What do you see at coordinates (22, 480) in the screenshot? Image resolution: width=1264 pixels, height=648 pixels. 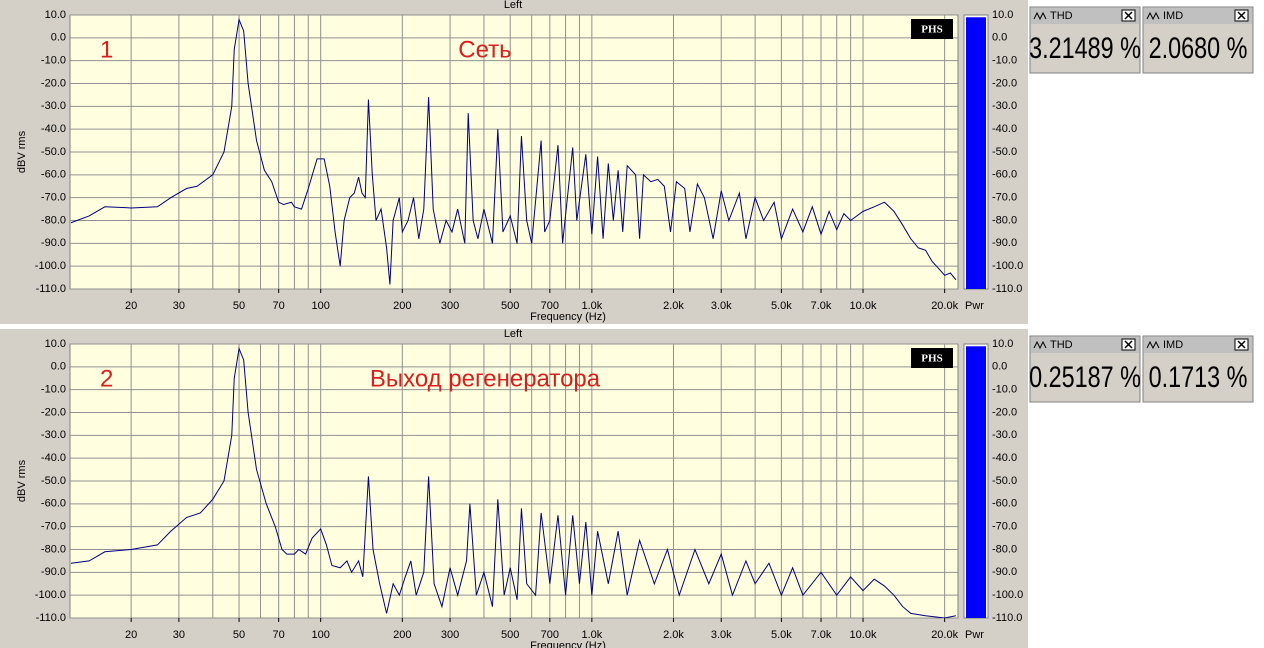 I see `y-axis-label: dBV rms` at bounding box center [22, 480].